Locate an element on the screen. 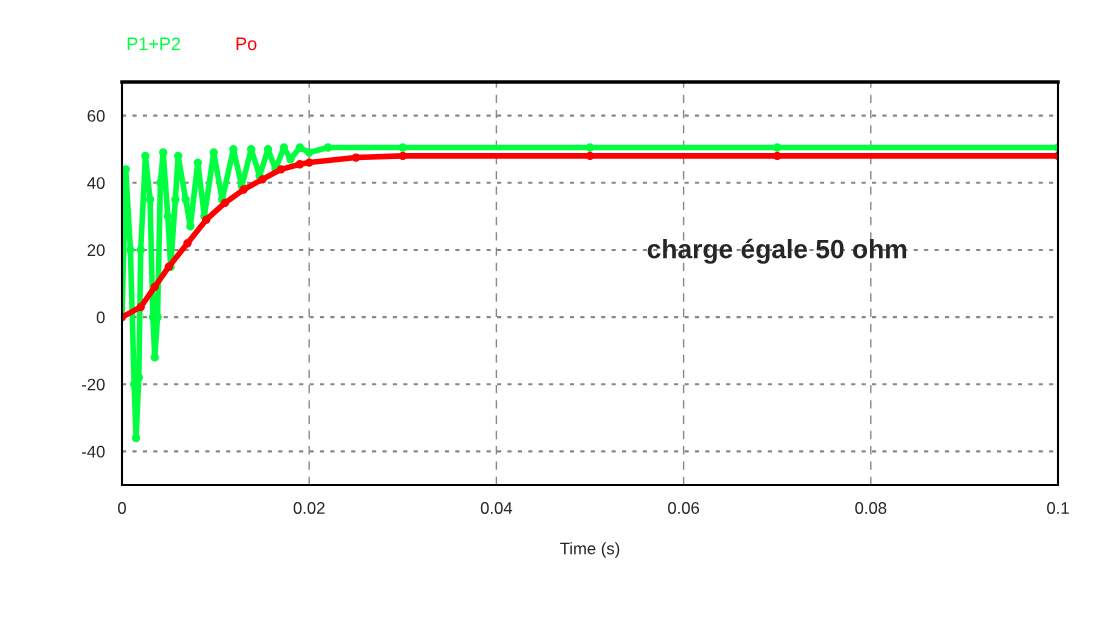 The height and width of the screenshot is (628, 1094). x-tick-label: 0.08 is located at coordinates (871, 508).